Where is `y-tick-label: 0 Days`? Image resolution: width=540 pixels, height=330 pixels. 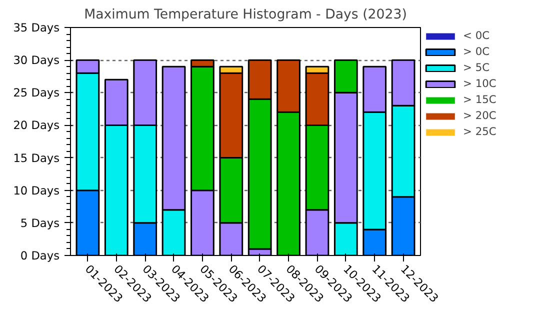 y-tick-label: 0 Days is located at coordinates (40, 255).